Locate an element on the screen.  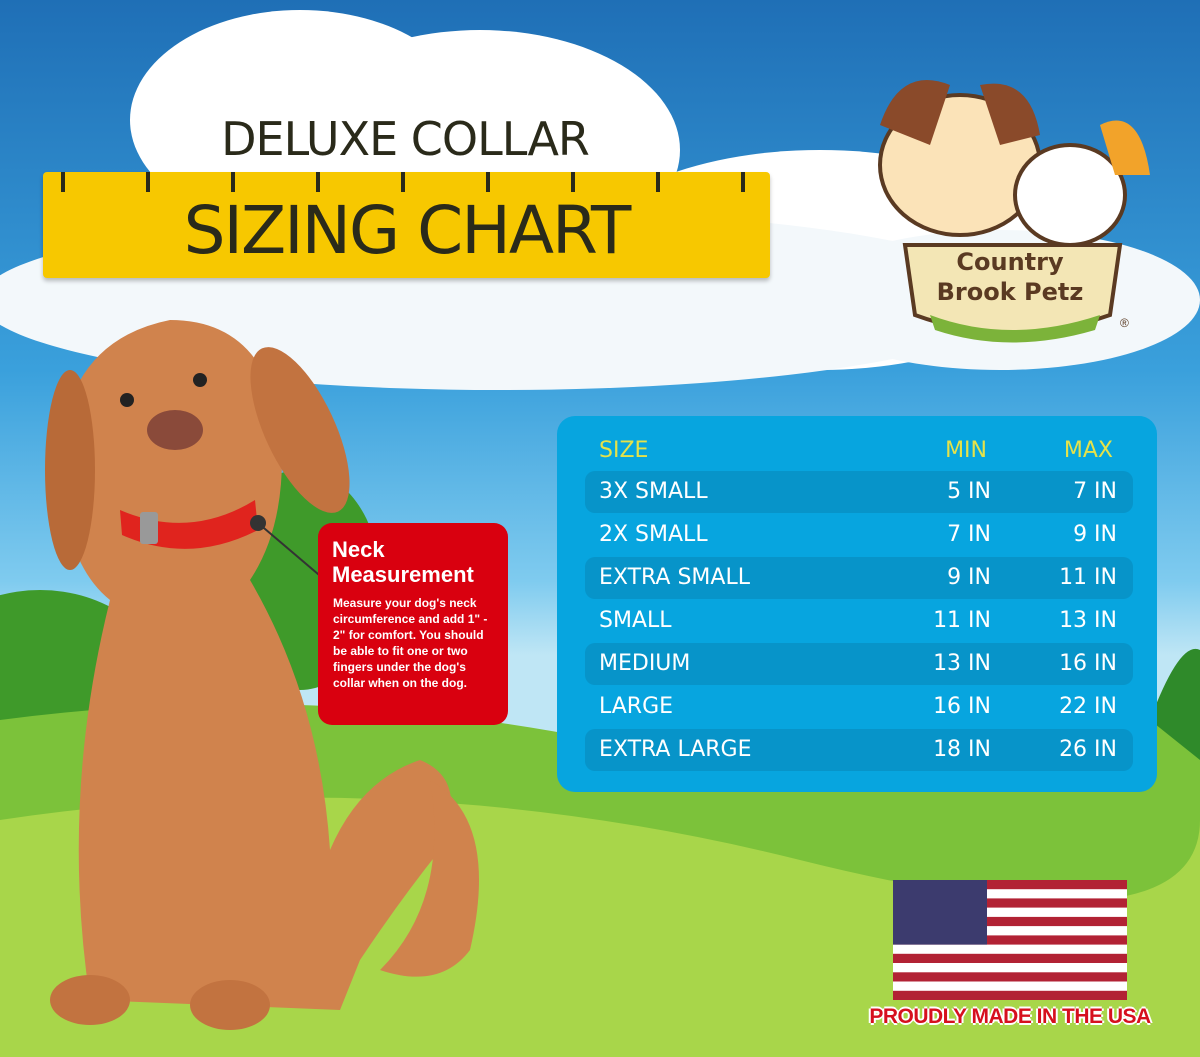
cell-min: 5 IN is located at coordinates (969, 491).